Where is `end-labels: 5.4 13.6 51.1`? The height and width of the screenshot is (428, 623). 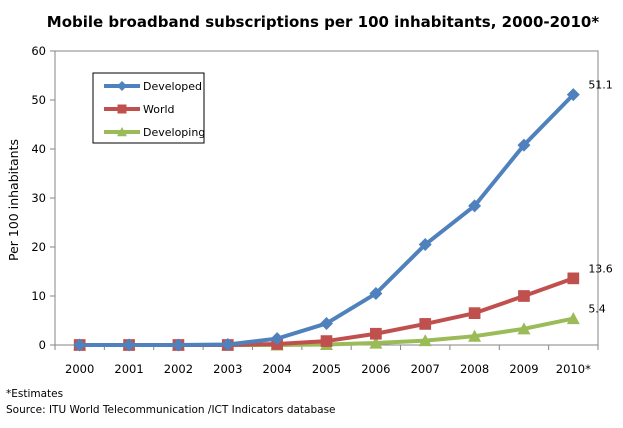 end-labels: 5.4 13.6 51.1 is located at coordinates (600, 197).